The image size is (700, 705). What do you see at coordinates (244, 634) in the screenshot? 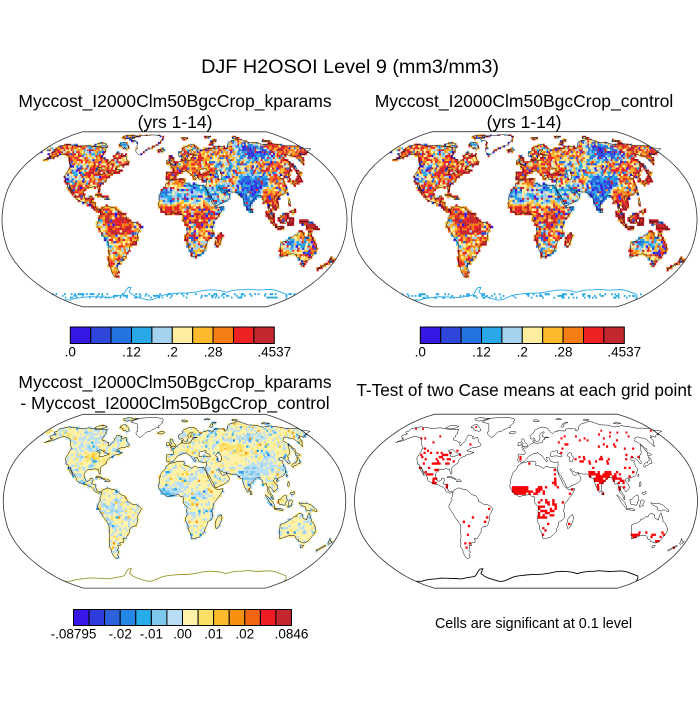
I see `svg-text: .02` at bounding box center [244, 634].